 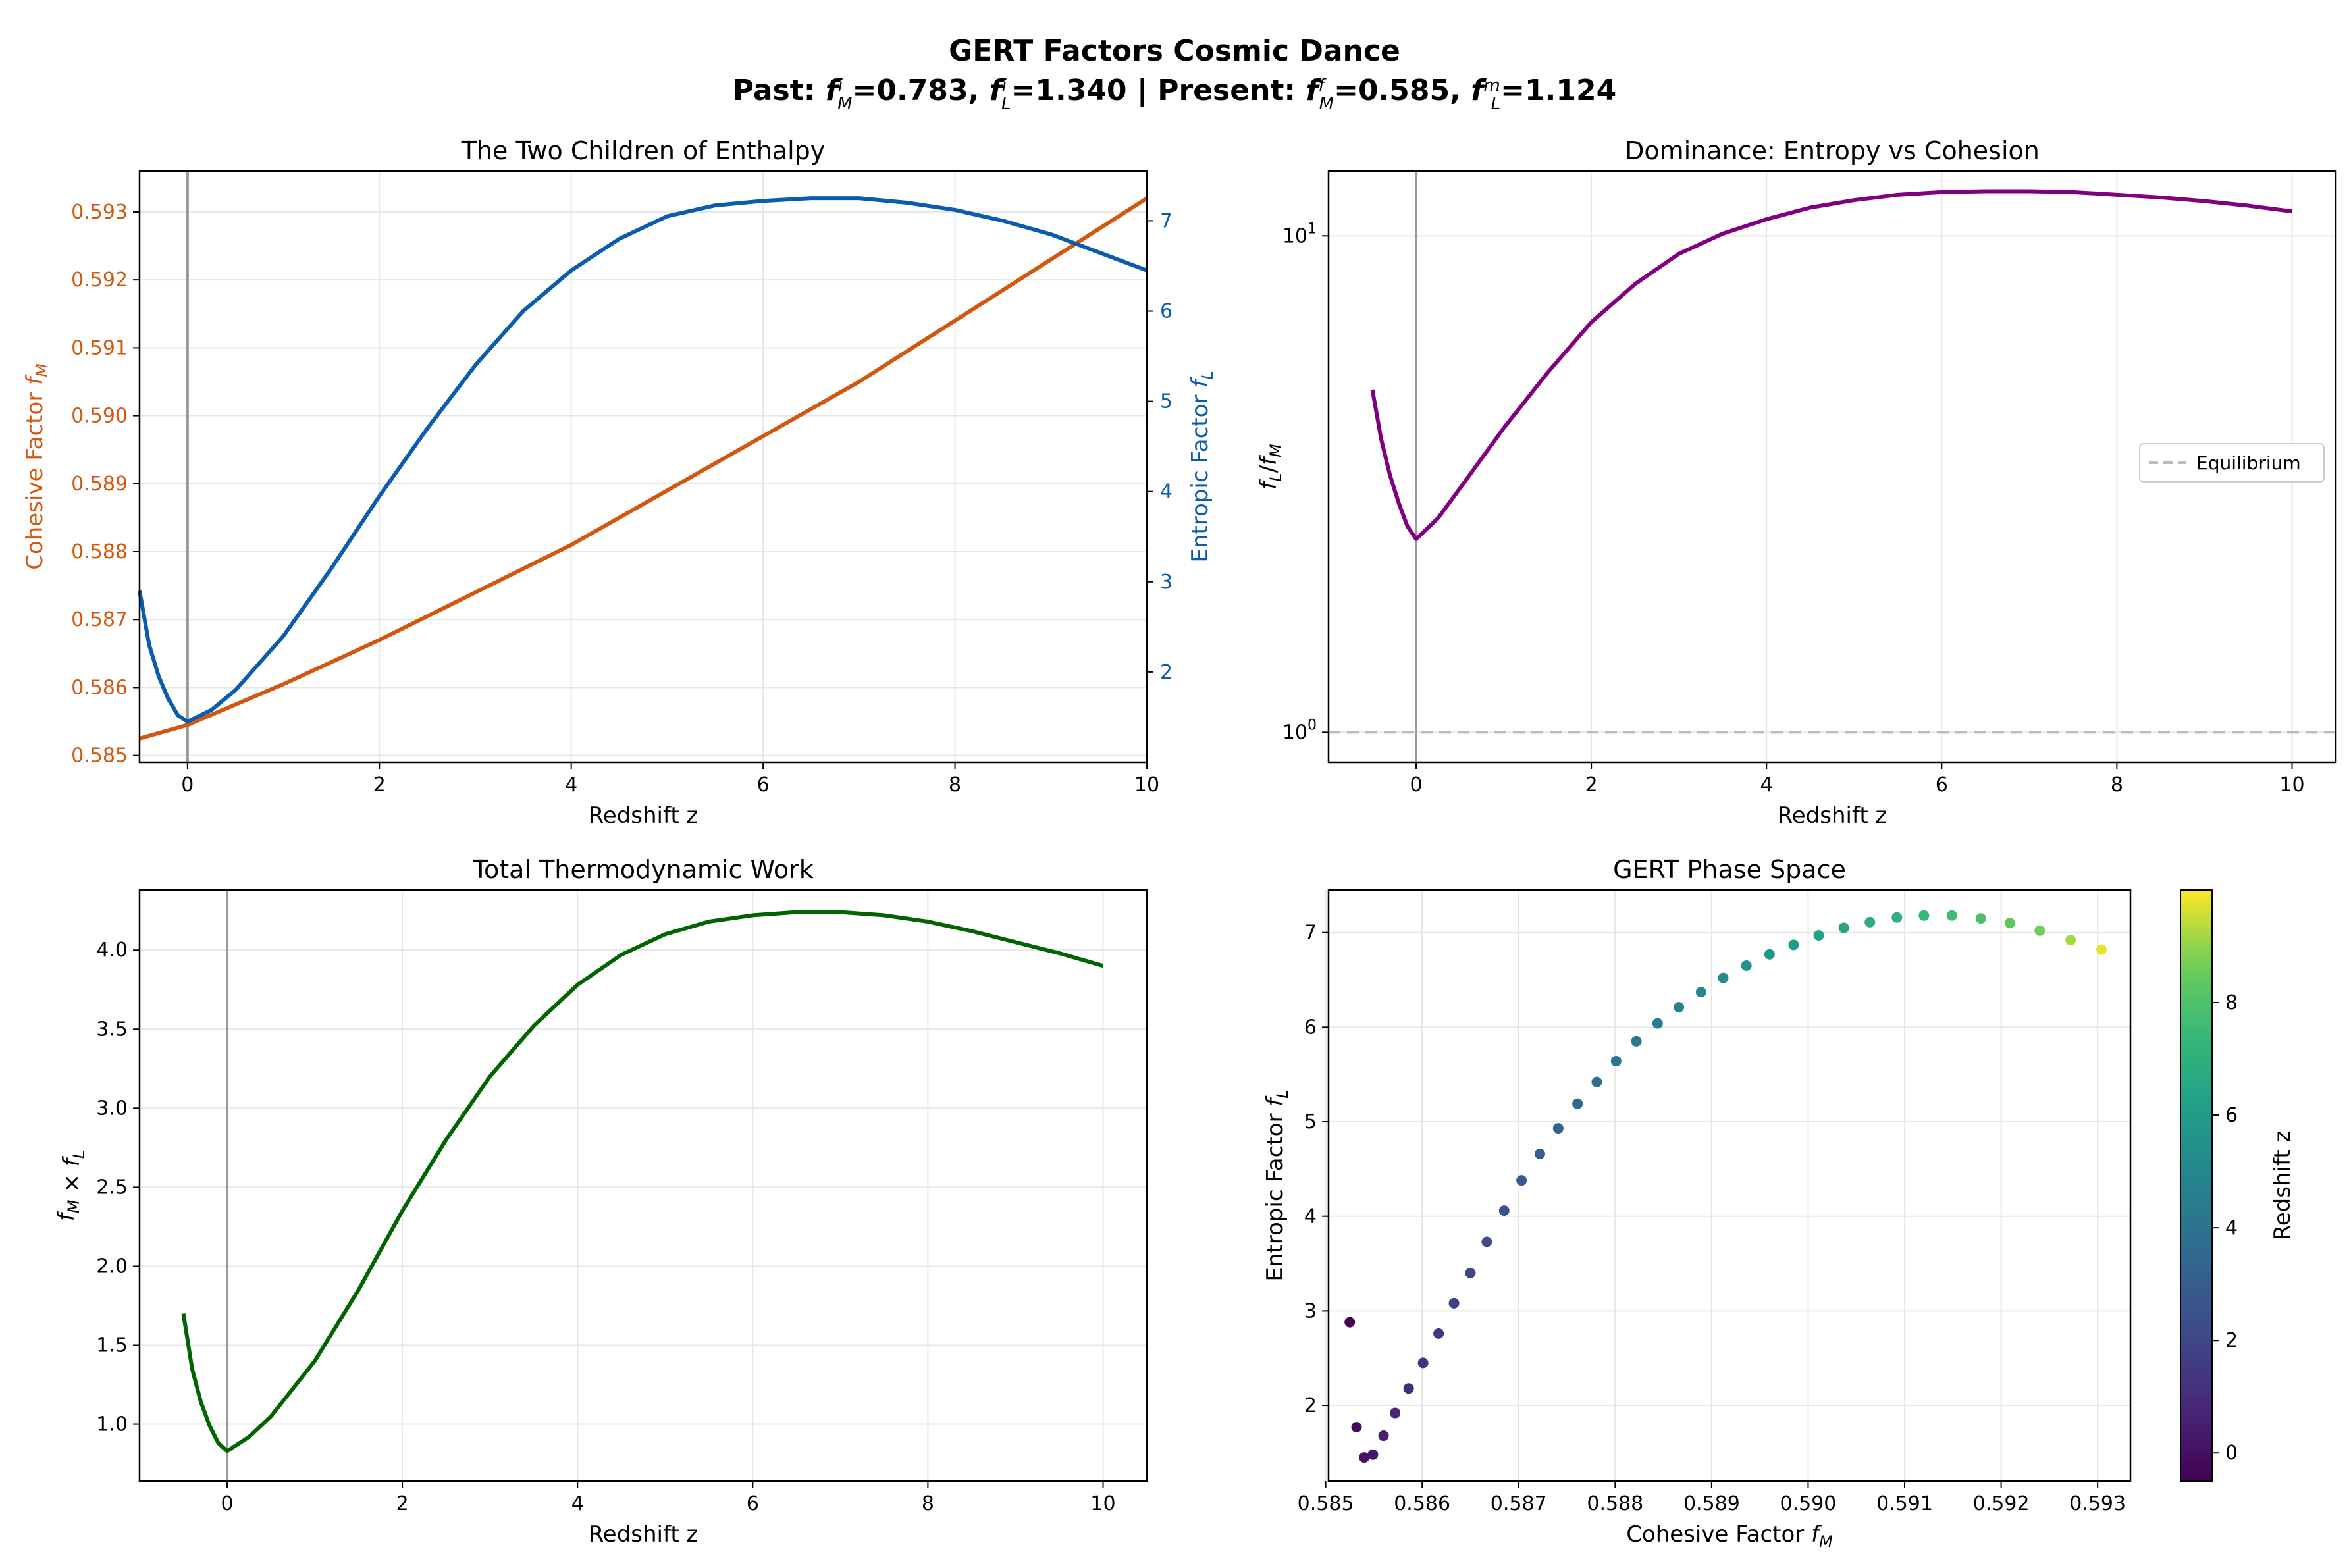 What do you see at coordinates (1166, 220) in the screenshot?
I see `y-tick-label-right: 7` at bounding box center [1166, 220].